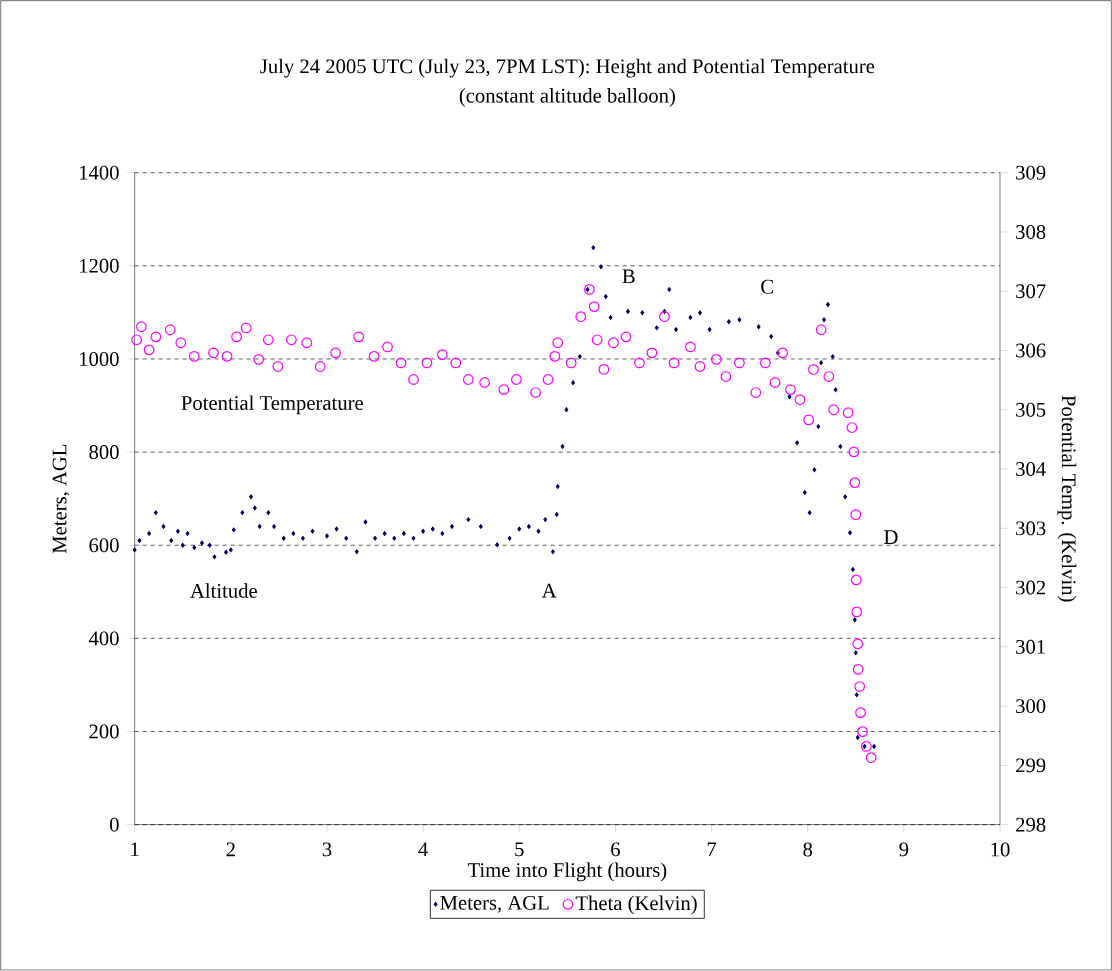 The height and width of the screenshot is (971, 1112). I want to click on annotation: D, so click(891, 537).